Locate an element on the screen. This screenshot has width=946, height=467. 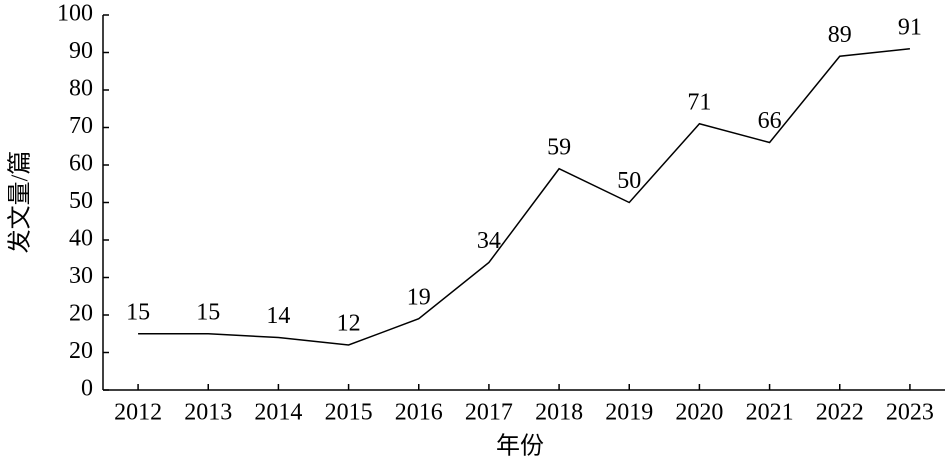
x-tick-label: 2015 is located at coordinates (349, 413).